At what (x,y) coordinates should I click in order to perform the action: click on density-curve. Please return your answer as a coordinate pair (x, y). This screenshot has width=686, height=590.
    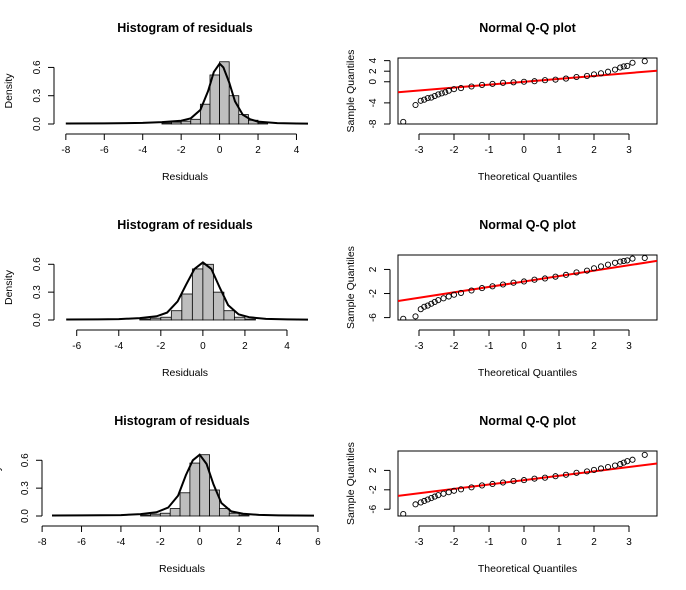
    Looking at the image, I should click on (183, 485).